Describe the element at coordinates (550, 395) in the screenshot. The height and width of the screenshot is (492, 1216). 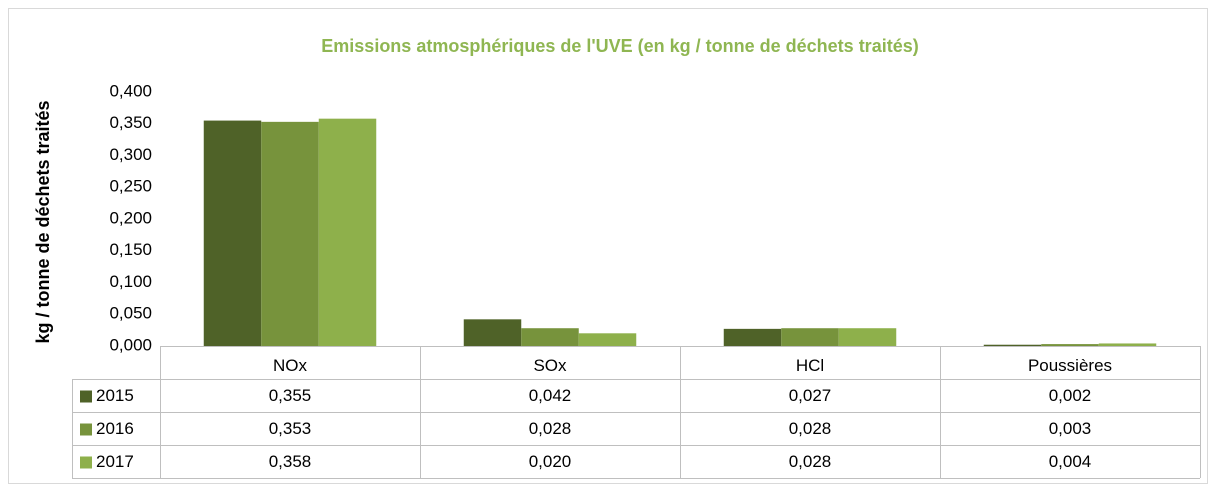
I see `data-label: 0,042` at that location.